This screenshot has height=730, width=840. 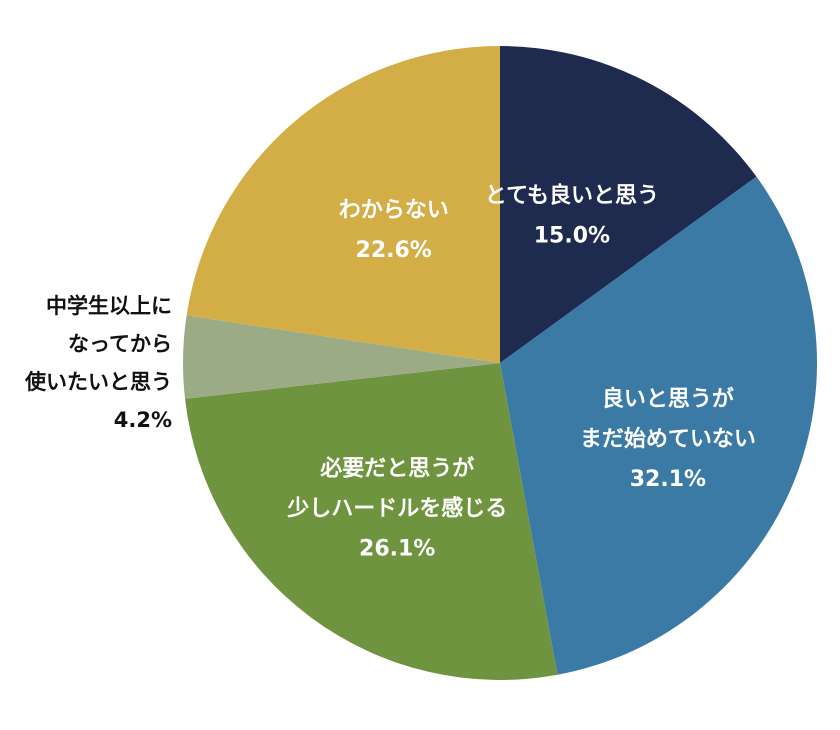 What do you see at coordinates (143, 420) in the screenshot?
I see `slice-value-label: 4.2%` at bounding box center [143, 420].